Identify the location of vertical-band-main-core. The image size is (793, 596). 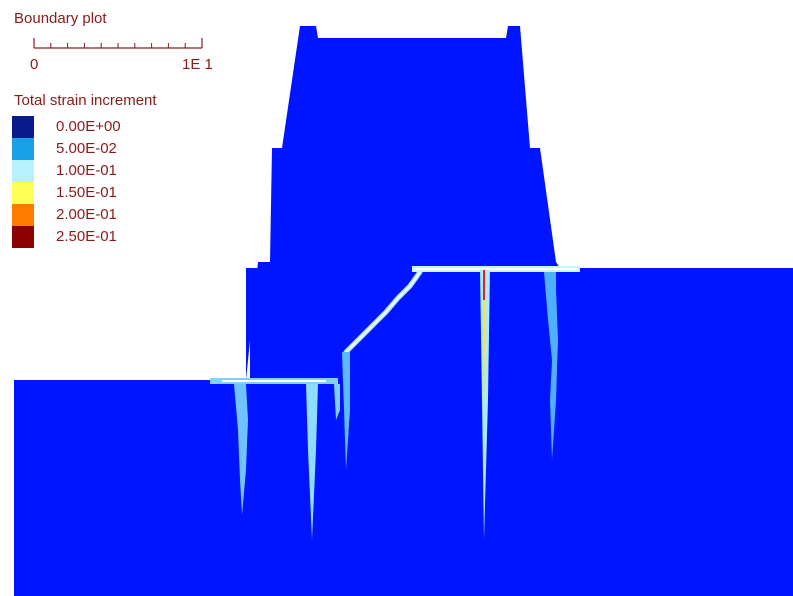
(484, 345).